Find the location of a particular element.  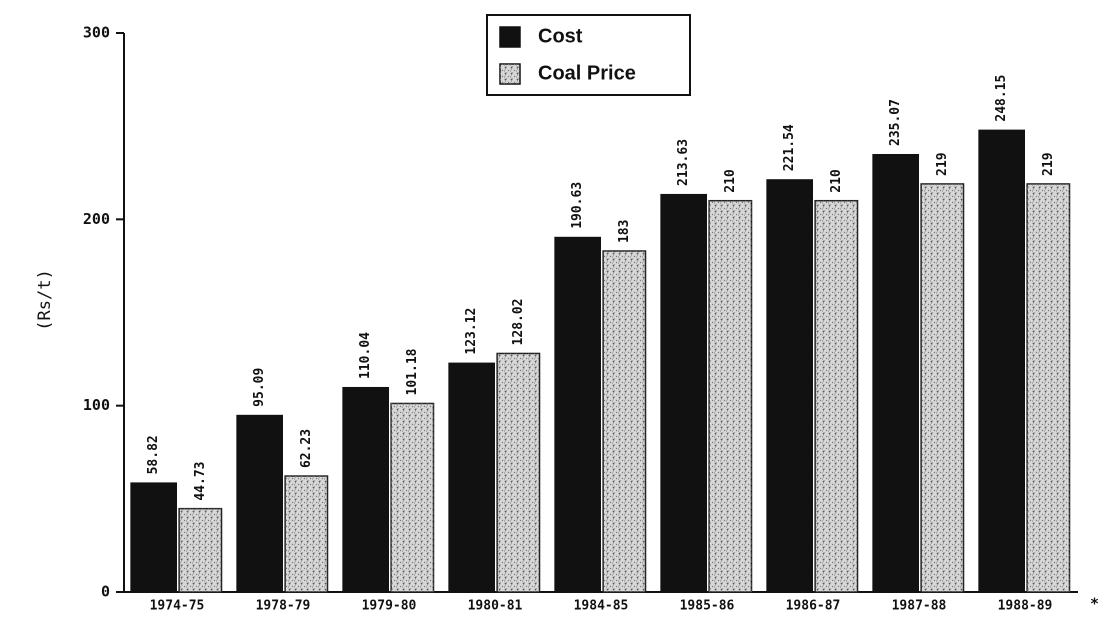

y-axis-title: (Rs/t) is located at coordinates (45, 299).